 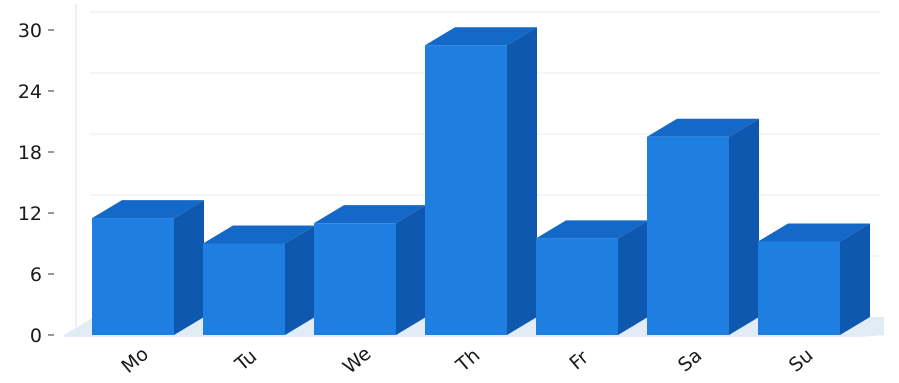 I want to click on y-tick-label: 6, so click(x=36, y=275).